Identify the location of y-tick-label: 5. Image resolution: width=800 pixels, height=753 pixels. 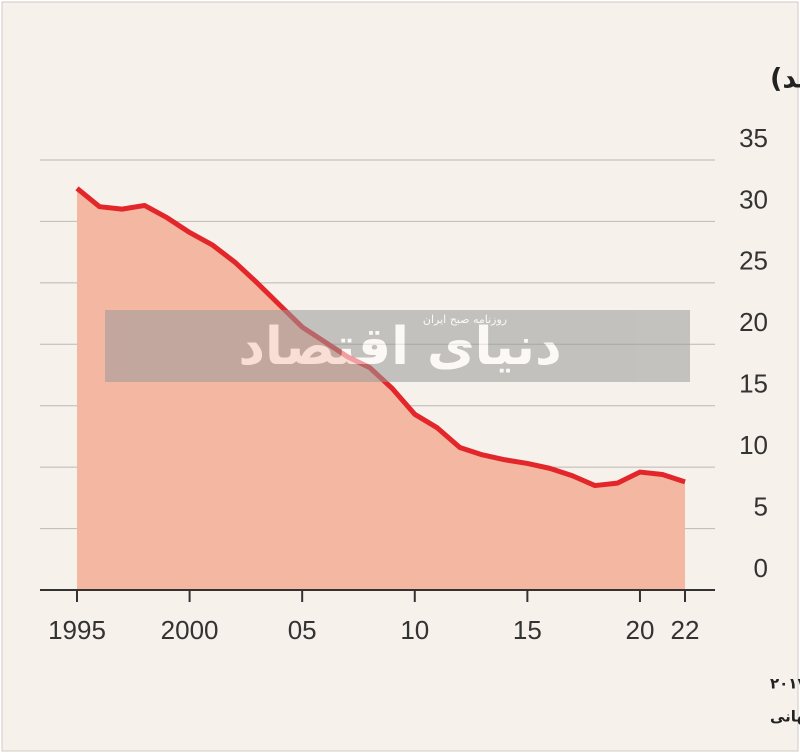
(761, 506).